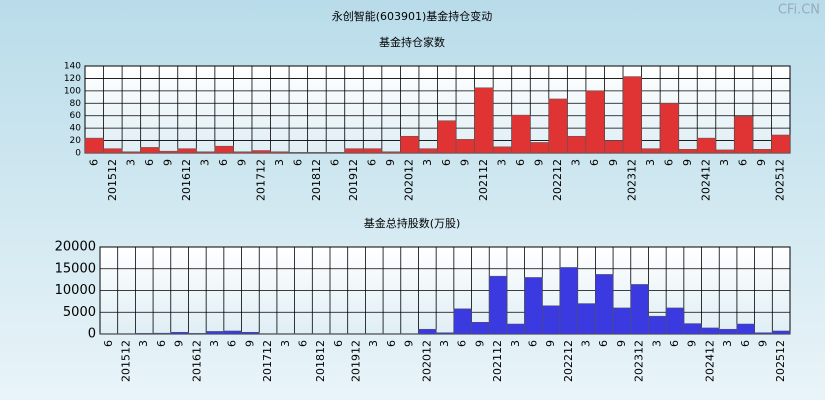  I want to click on y-tick-label: 80, so click(76, 104).